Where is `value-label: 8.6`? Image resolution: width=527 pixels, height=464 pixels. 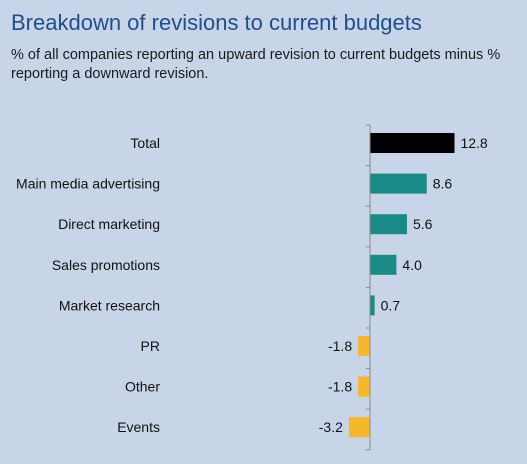
value-label: 8.6 is located at coordinates (443, 184).